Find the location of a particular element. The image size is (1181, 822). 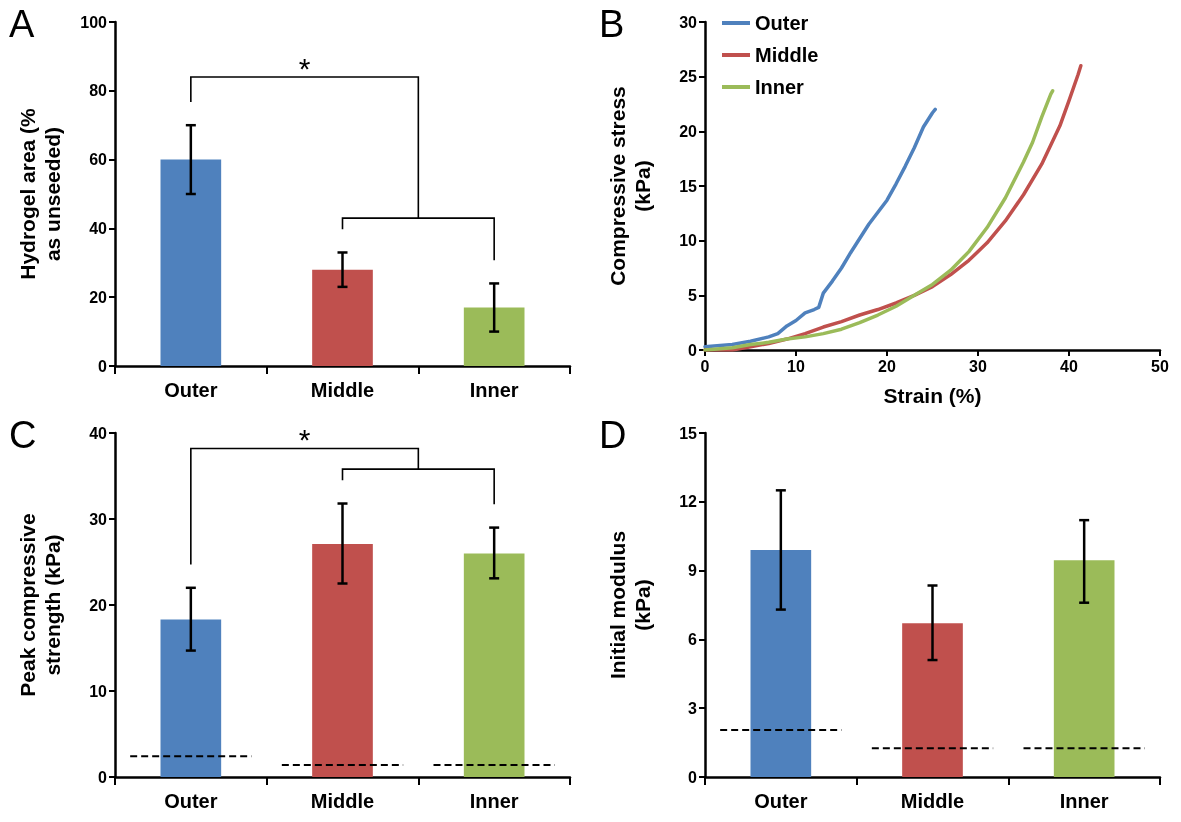

x-tick-label: 50 is located at coordinates (1160, 366).